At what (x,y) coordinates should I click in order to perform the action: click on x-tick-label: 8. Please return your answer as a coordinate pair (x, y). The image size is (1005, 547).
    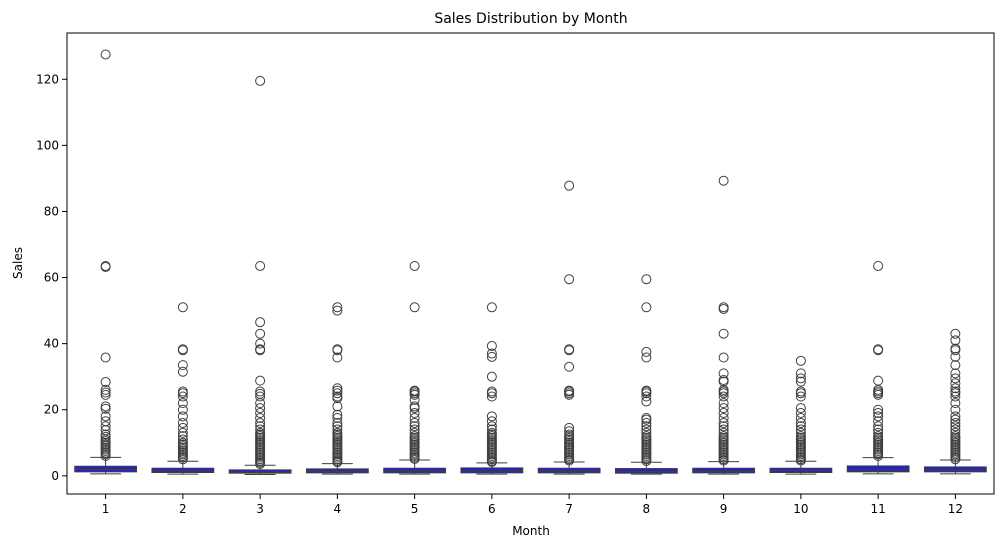
    Looking at the image, I should click on (647, 509).